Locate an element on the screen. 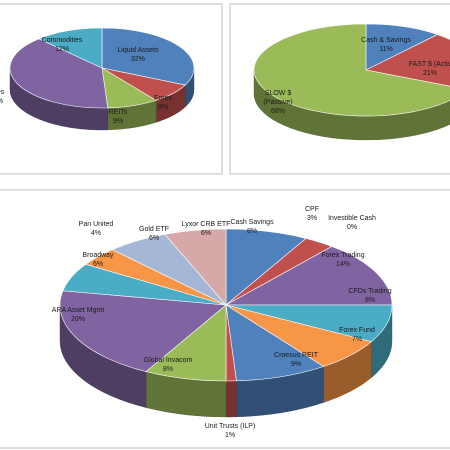  data-label-equities: ities9% is located at coordinates (2, 97).